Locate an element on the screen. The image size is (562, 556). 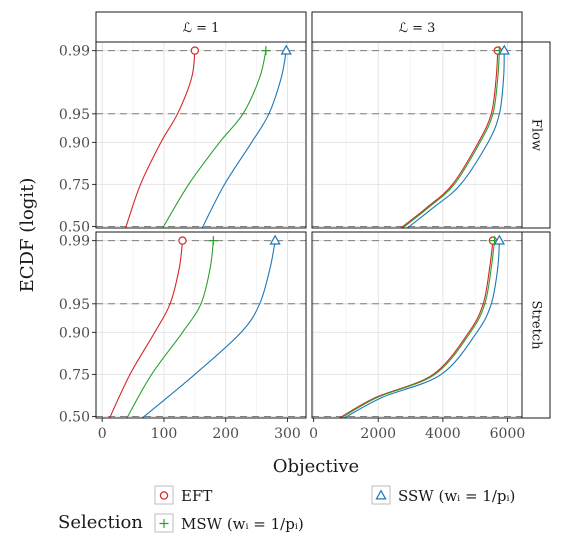
facet-strip-row-label: Stretch is located at coordinates (536, 326).